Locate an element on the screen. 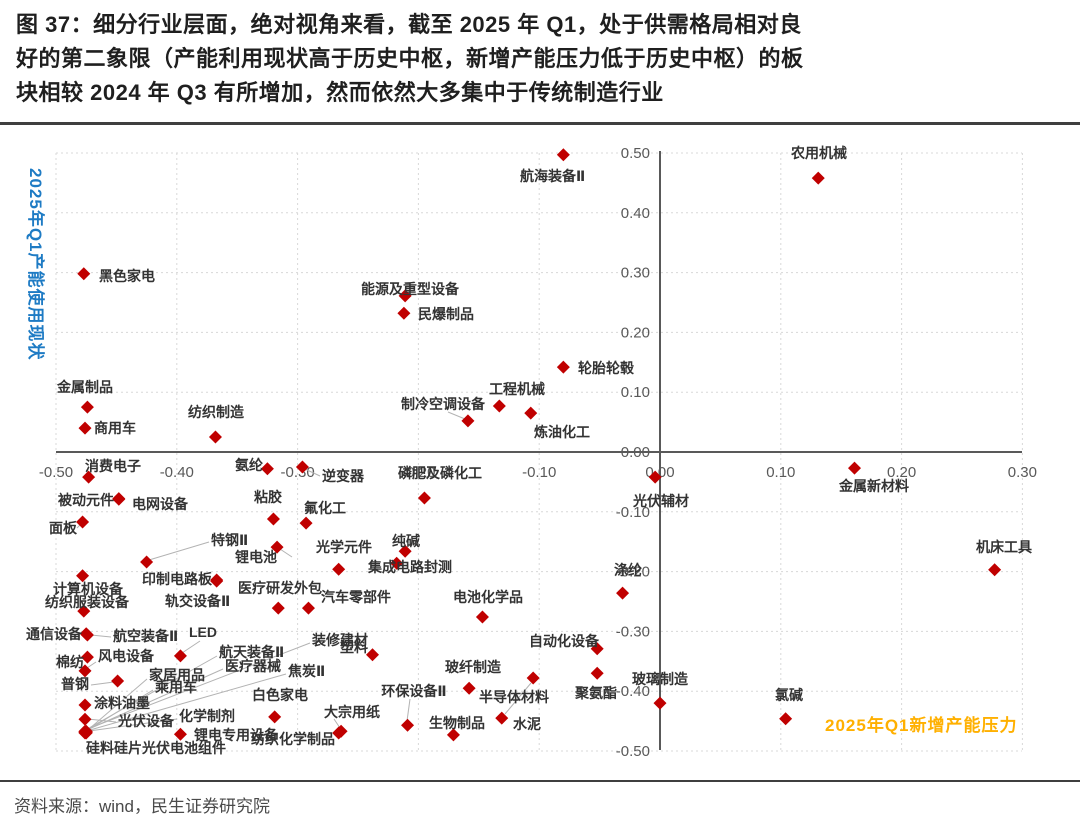  point-label: 风电设备 is located at coordinates (126, 656).